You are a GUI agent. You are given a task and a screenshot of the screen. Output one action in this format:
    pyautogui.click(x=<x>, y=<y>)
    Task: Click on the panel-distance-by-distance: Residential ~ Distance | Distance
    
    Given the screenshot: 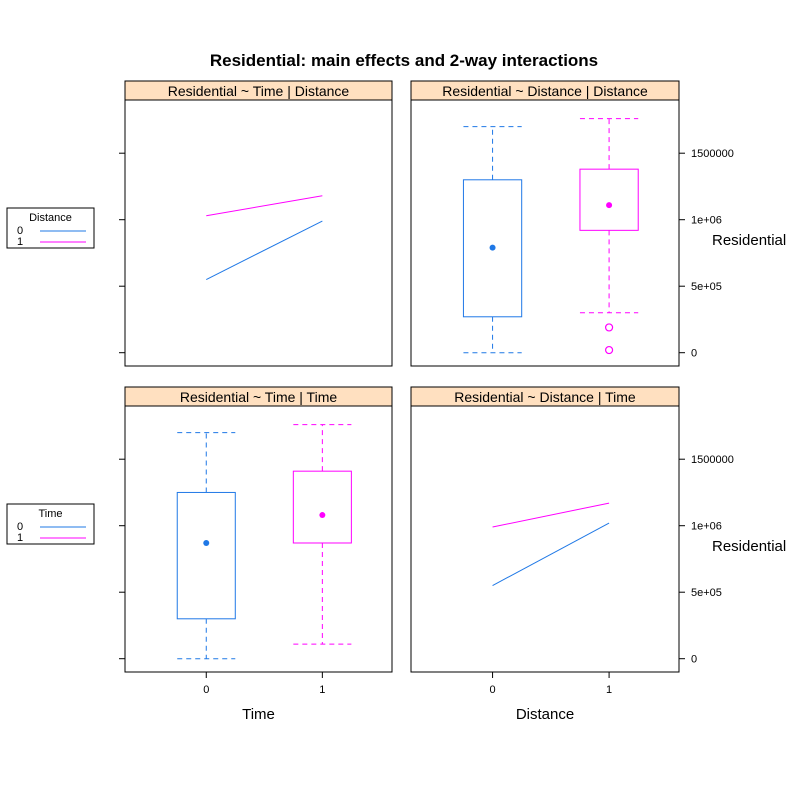 What is the action you would take?
    pyautogui.click(x=545, y=223)
    